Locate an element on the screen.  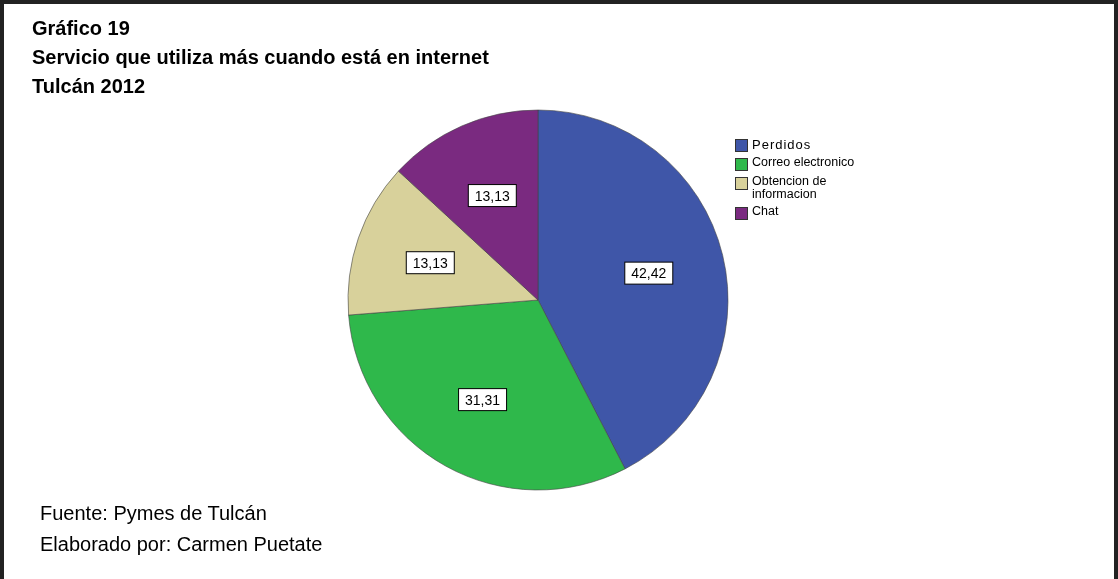
chart-subtitle: Servicio que utiliza más cuando está en internet Tulcán 2012 is located at coordinates (260, 72).